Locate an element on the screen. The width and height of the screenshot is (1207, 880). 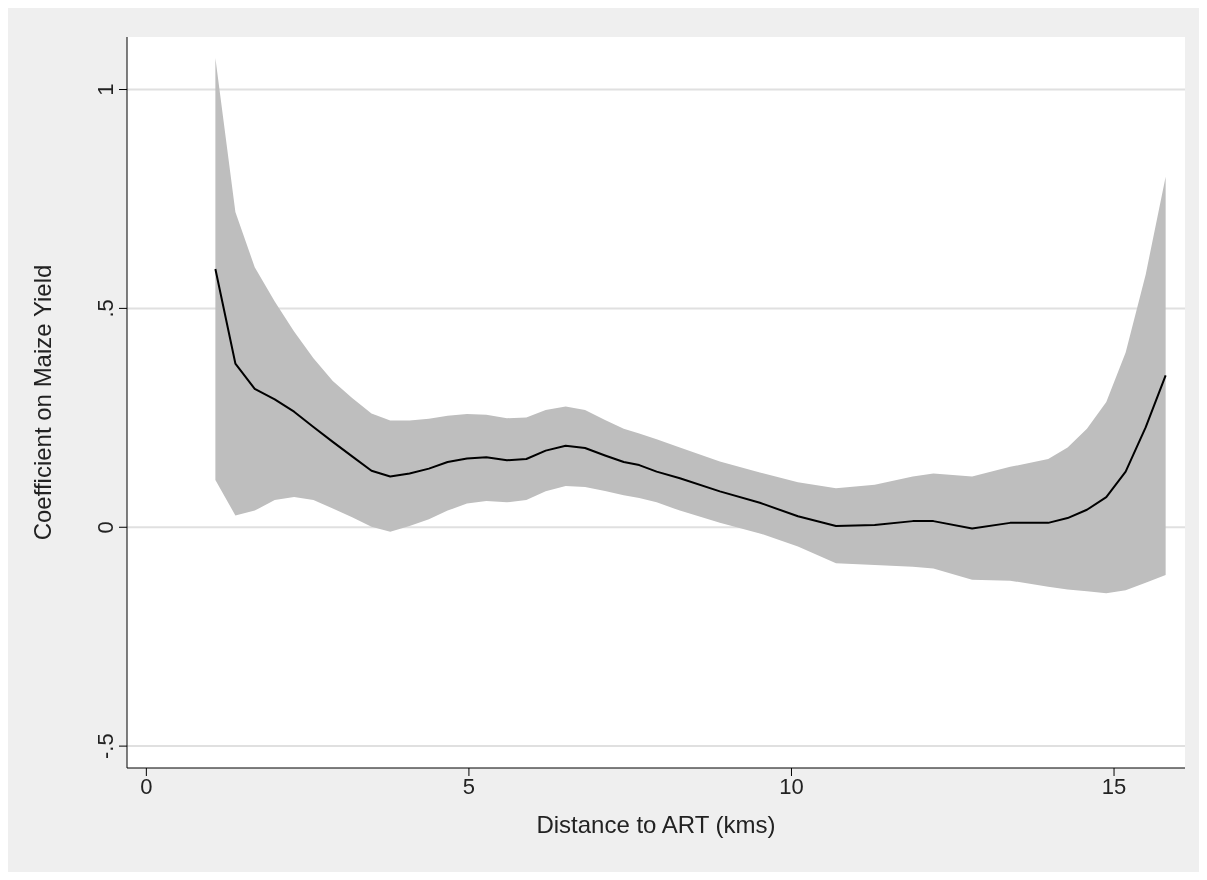
y-axis-title: Coefficient on Maize Yield is located at coordinates (42, 402).